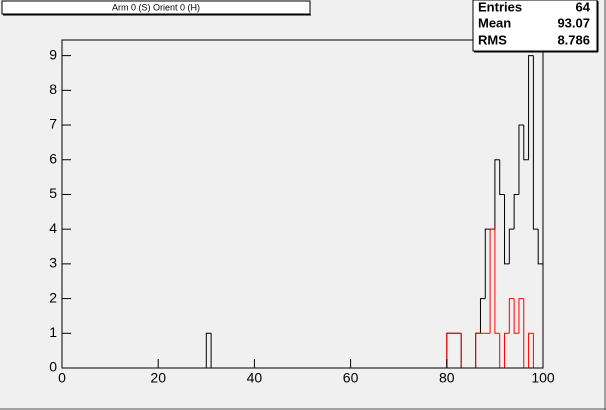  I want to click on y-tick-label: 2, so click(53, 297).